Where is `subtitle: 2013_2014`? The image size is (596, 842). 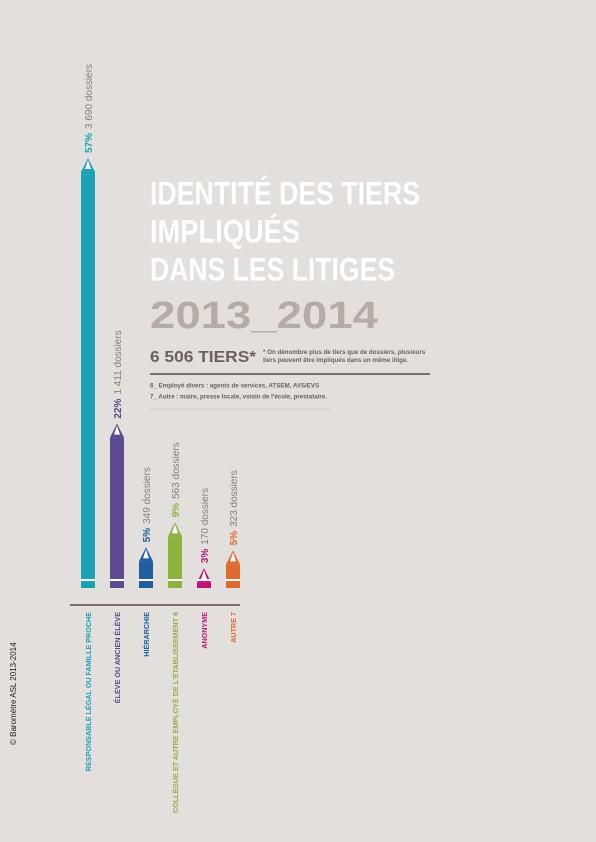 subtitle: 2013_2014 is located at coordinates (264, 316).